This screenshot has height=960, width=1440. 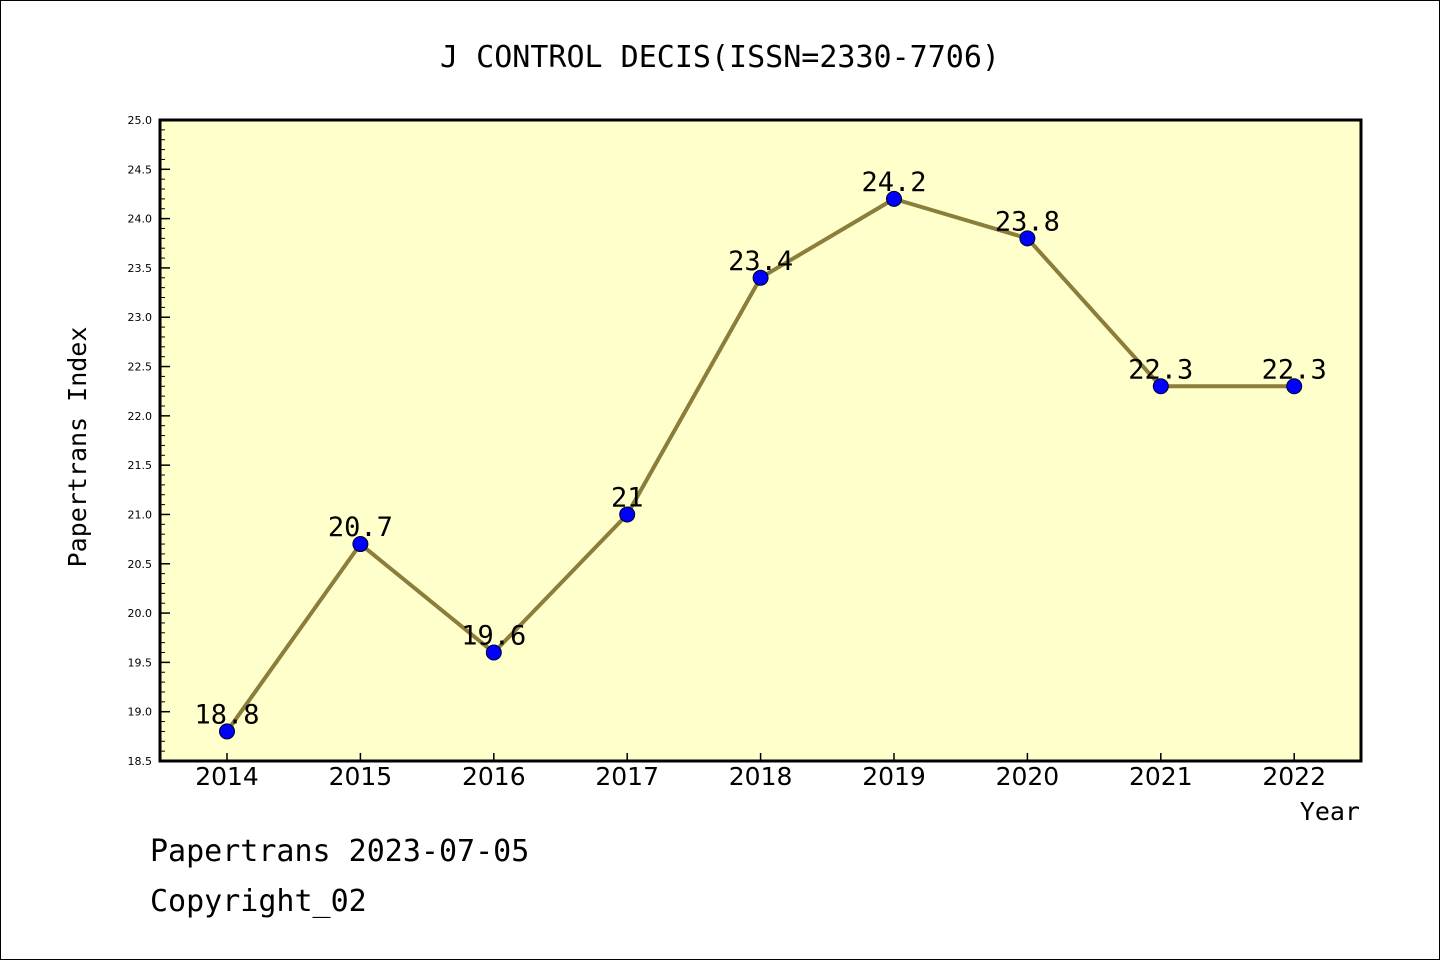 What do you see at coordinates (761, 776) in the screenshot?
I see `x-tick-label: 2018` at bounding box center [761, 776].